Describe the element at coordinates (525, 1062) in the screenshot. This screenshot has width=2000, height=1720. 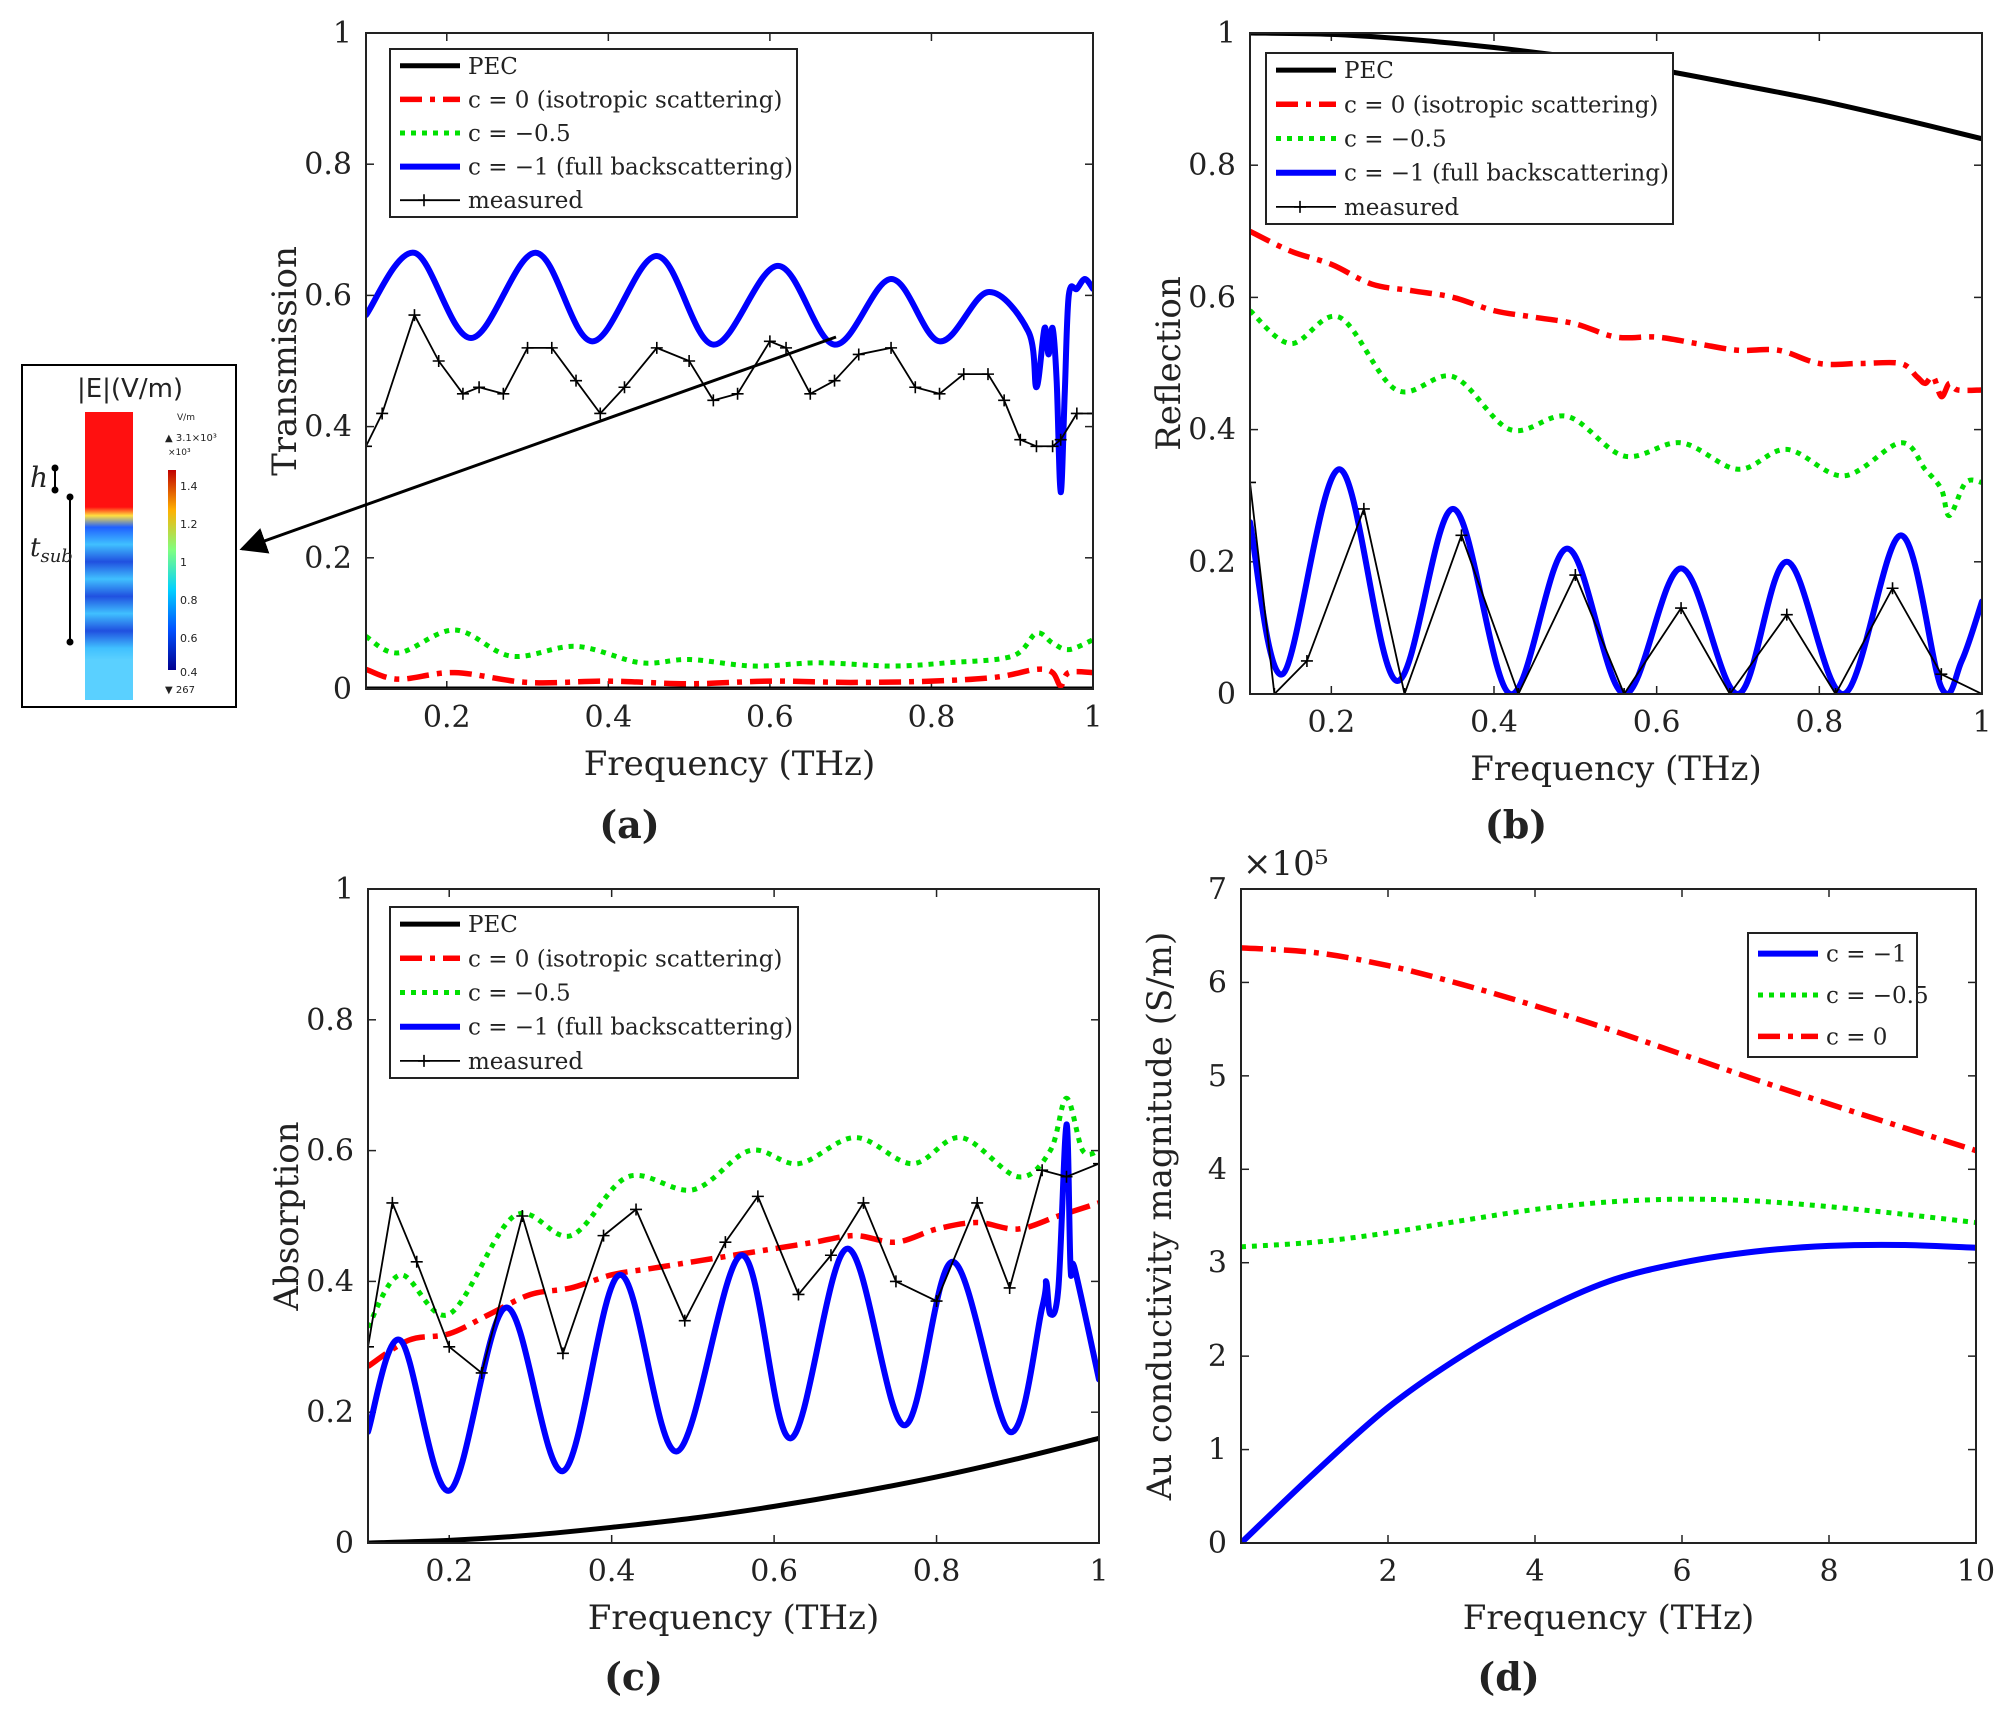
I see `legend-label: measured` at that location.